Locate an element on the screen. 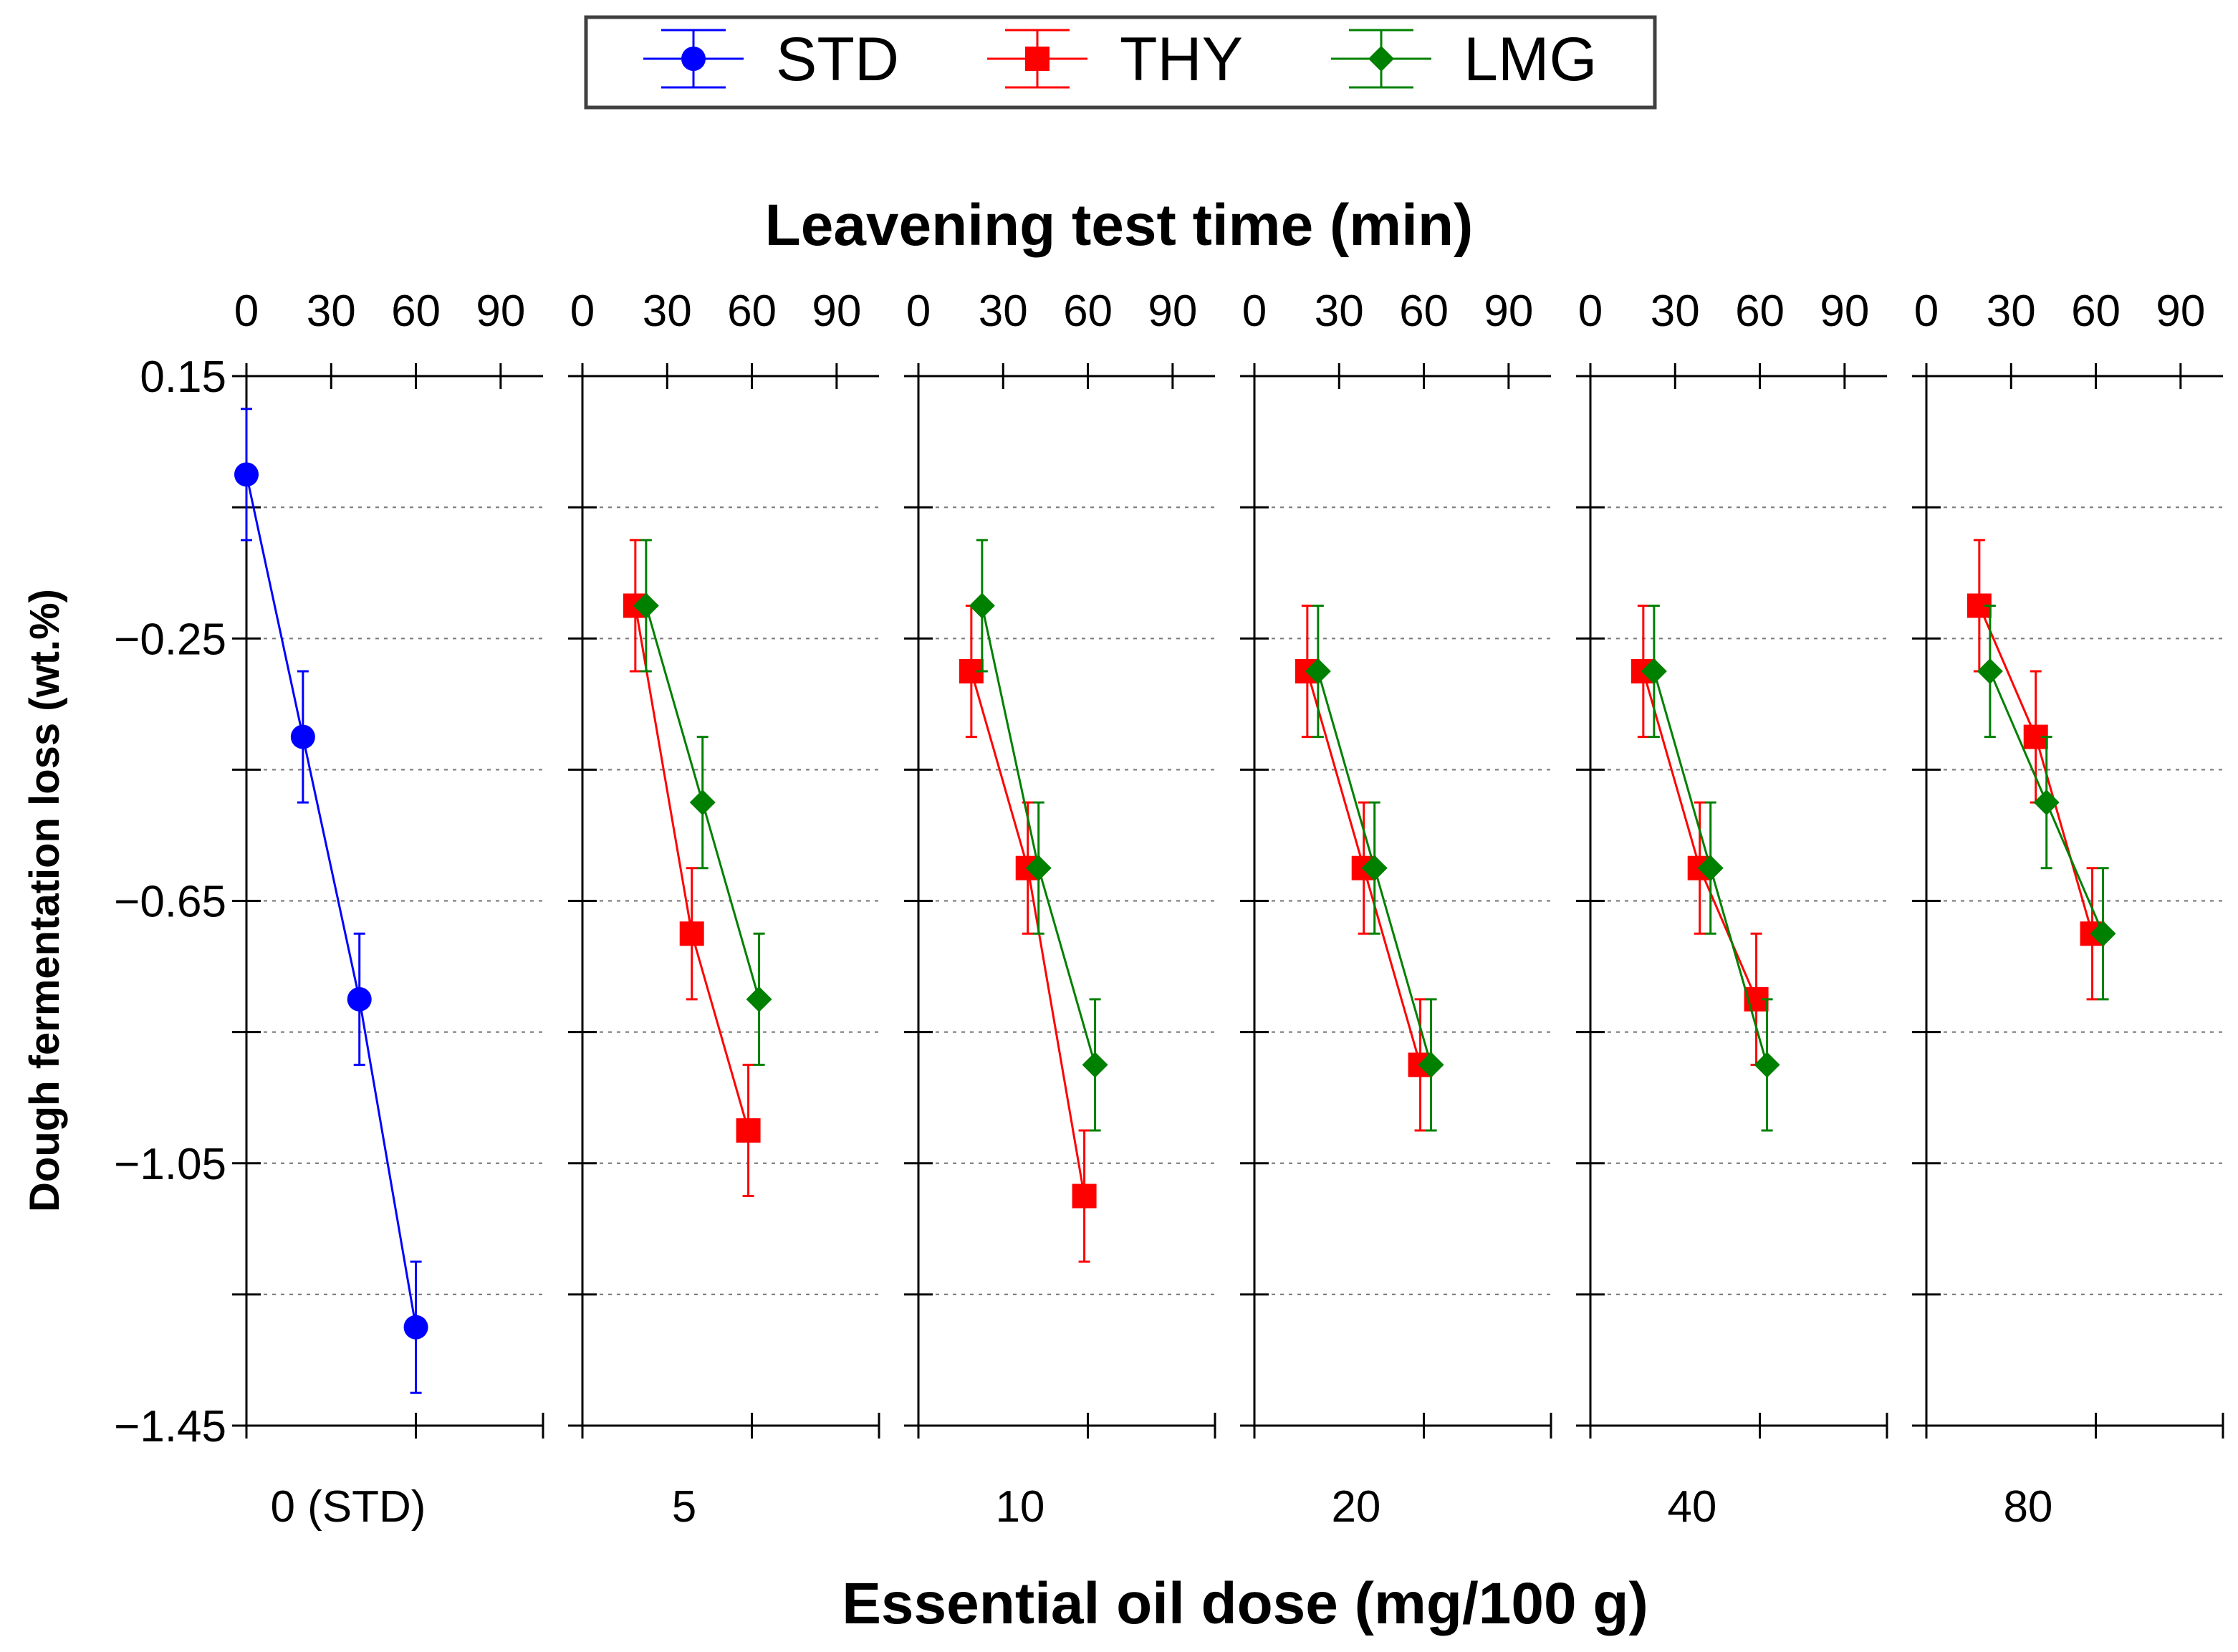 This screenshot has height=1652, width=2238. panel-6: 0 30 60 90 80 is located at coordinates (2068, 909).